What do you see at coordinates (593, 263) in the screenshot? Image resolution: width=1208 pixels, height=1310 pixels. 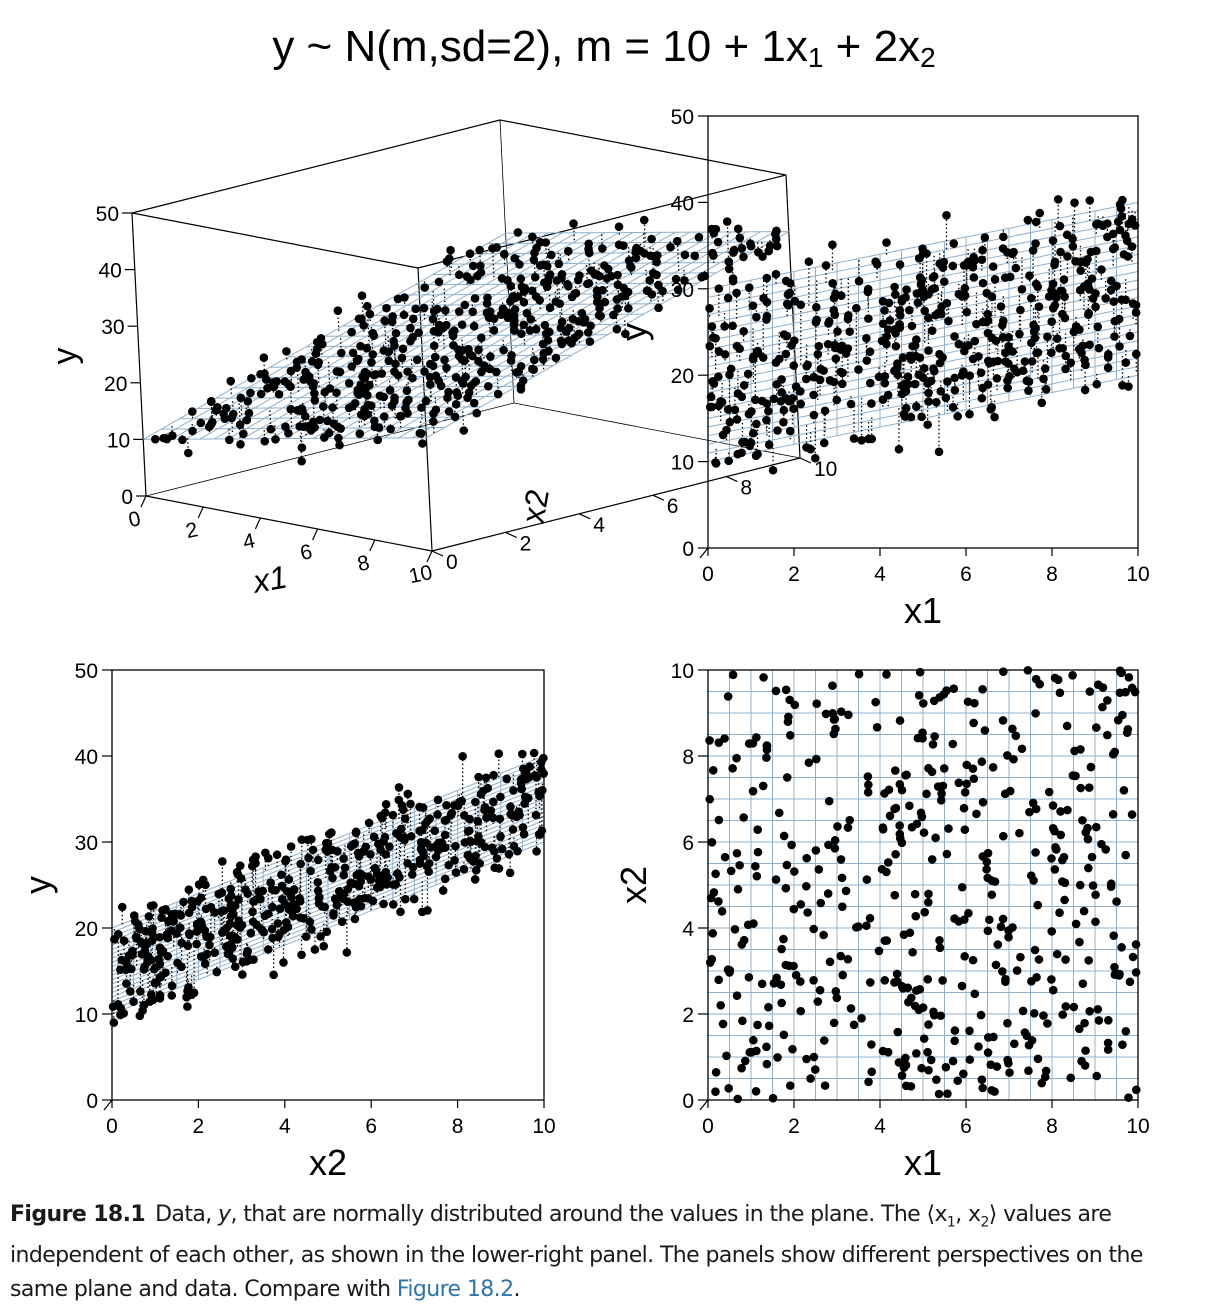 I see `plane-grid-line` at bounding box center [593, 263].